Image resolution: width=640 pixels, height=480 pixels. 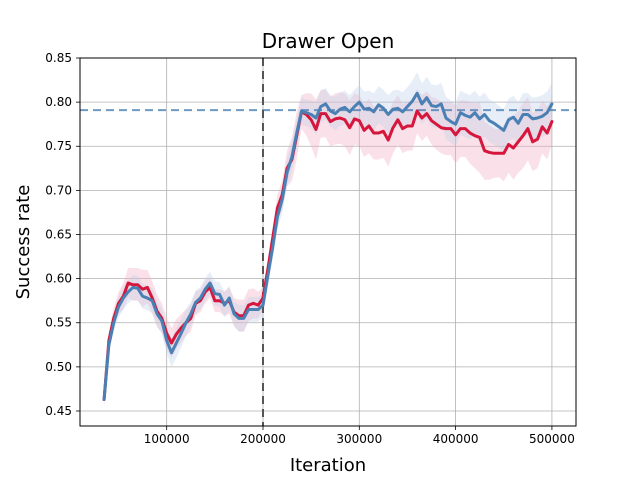 I want to click on y-tick-label: 0.60, so click(x=58, y=279).